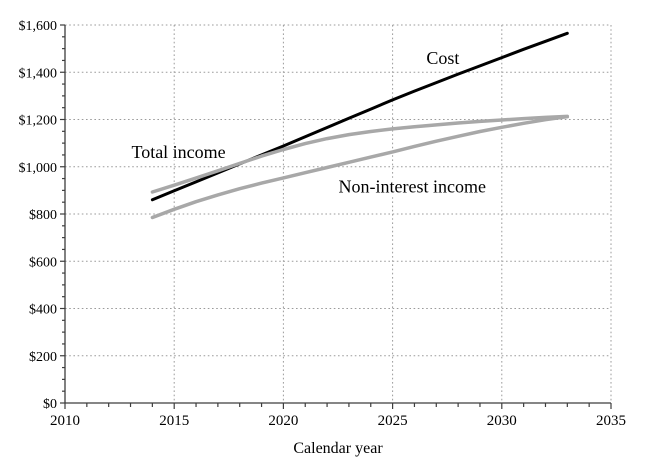 The width and height of the screenshot is (648, 468). I want to click on y-axis-tick-label: $400, so click(43, 310).